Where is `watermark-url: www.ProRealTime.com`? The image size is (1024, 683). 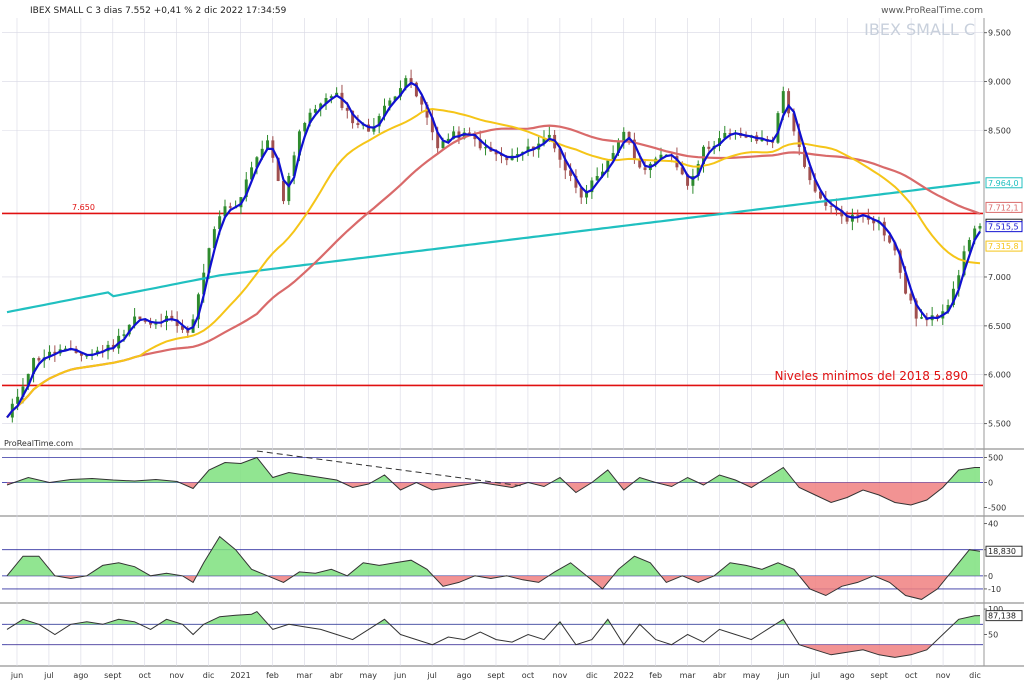
watermark-url: www.ProRealTime.com is located at coordinates (932, 11).